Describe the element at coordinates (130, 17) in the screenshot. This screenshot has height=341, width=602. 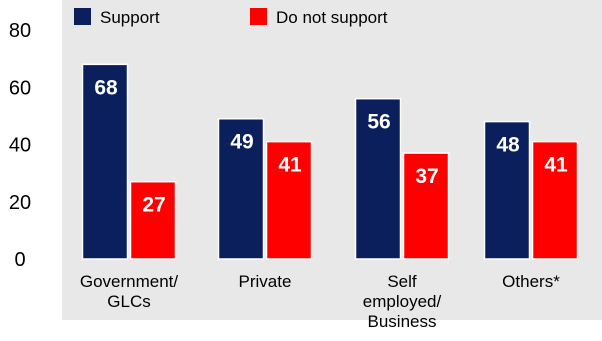
I see `legend-label-support: Support` at that location.